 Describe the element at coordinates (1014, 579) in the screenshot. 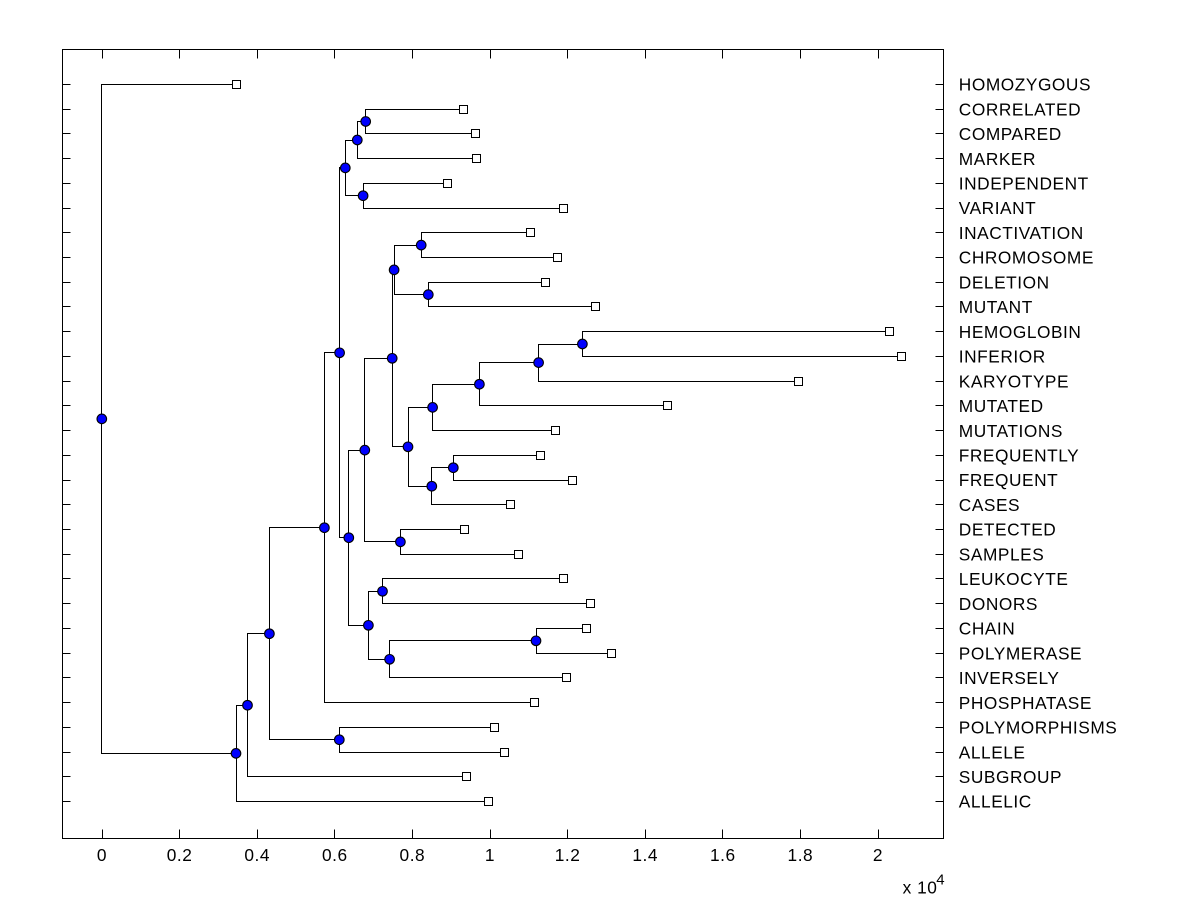

I see `svg-text: LEUKOCYTE` at that location.